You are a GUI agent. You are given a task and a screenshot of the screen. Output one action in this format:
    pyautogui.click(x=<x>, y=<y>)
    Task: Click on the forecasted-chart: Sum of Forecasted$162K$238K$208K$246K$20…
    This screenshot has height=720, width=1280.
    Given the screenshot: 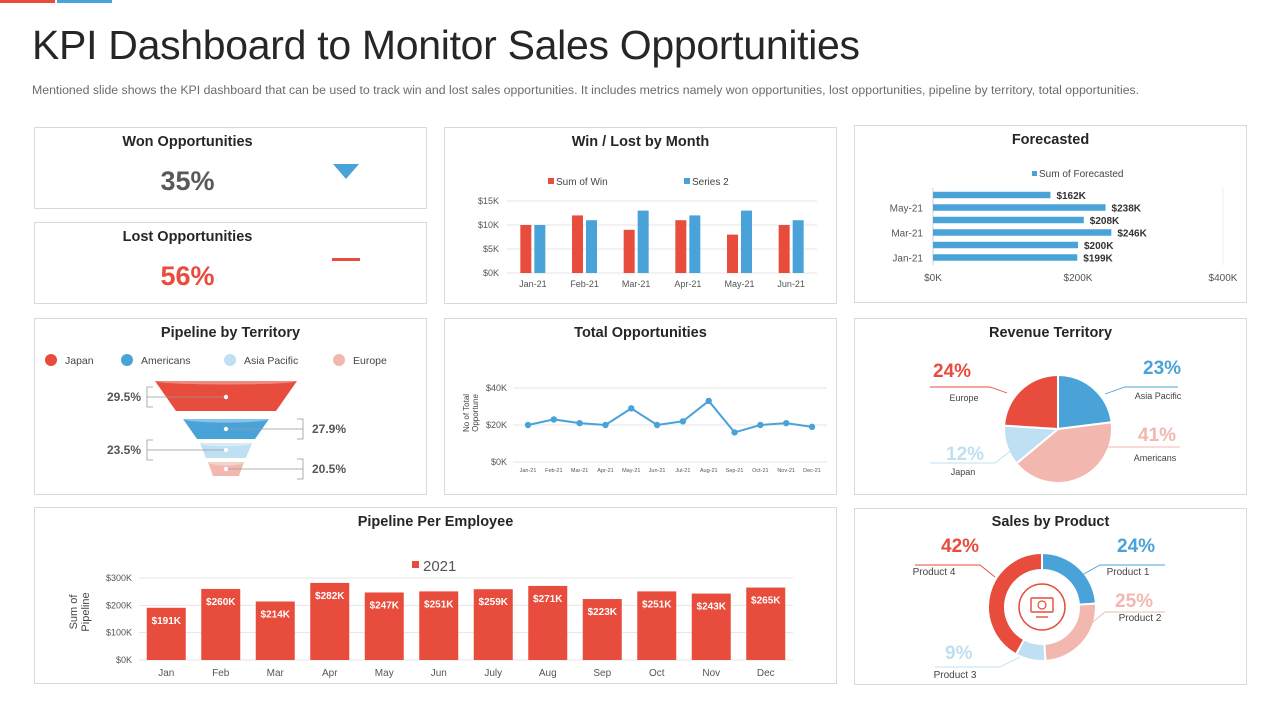 What is the action you would take?
    pyautogui.click(x=1064, y=226)
    